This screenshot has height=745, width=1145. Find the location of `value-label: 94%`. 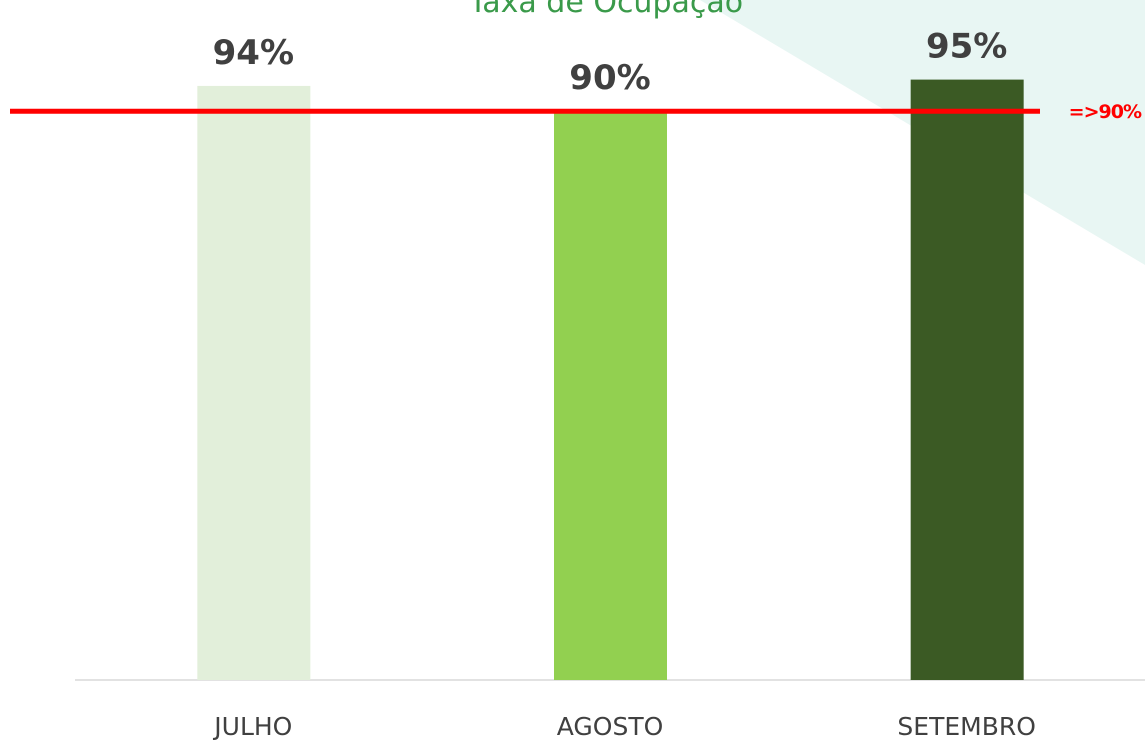

value-label: 94% is located at coordinates (253, 53).